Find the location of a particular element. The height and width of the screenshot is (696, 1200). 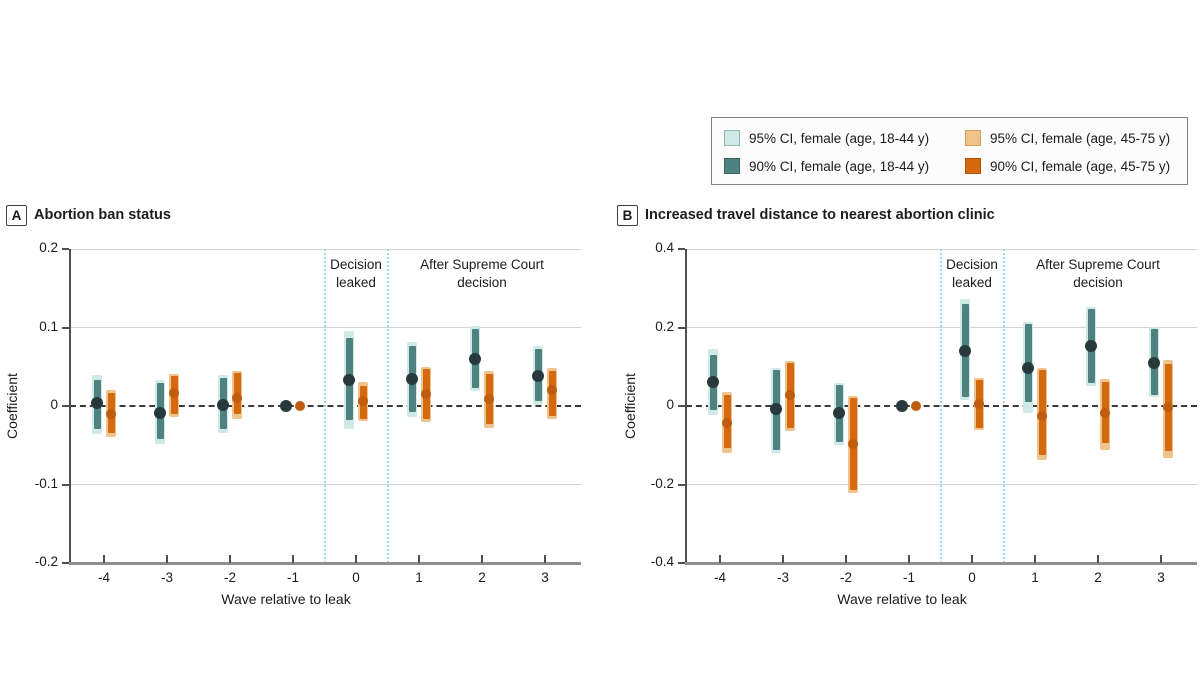

x-tick-label: 2 is located at coordinates (482, 577).